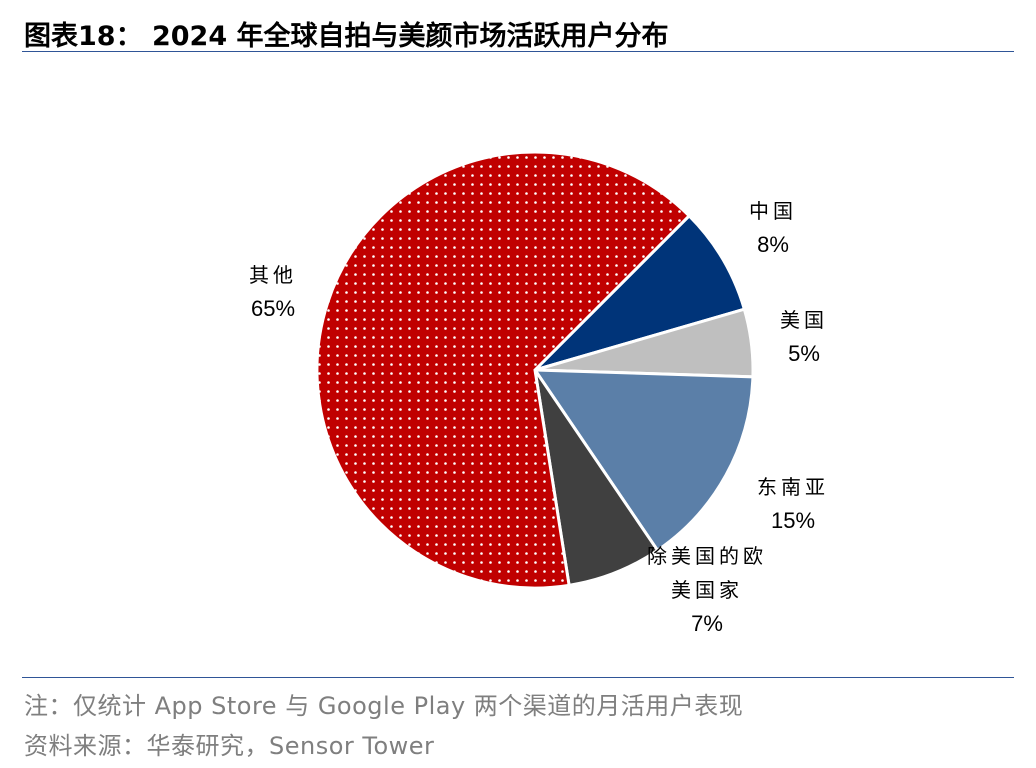 Image resolution: width=1036 pixels, height=768 pixels. What do you see at coordinates (273, 275) in the screenshot?
I see `category-label: 其他` at bounding box center [273, 275].